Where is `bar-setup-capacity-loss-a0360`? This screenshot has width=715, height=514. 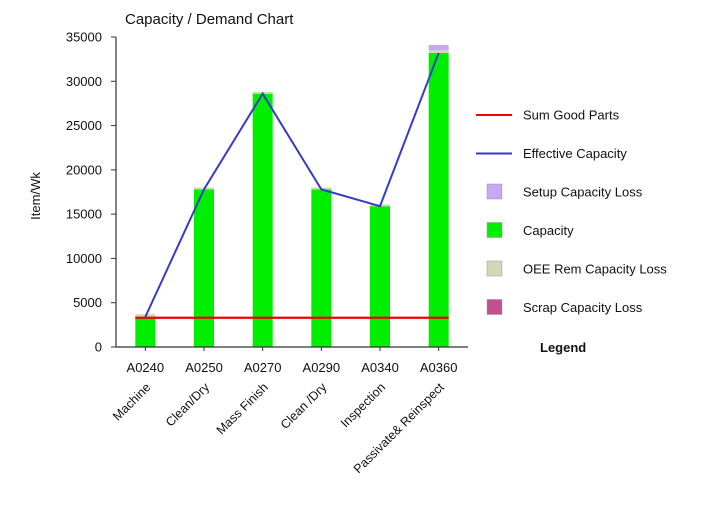
bar-setup-capacity-loss-a0360 is located at coordinates (438, 47).